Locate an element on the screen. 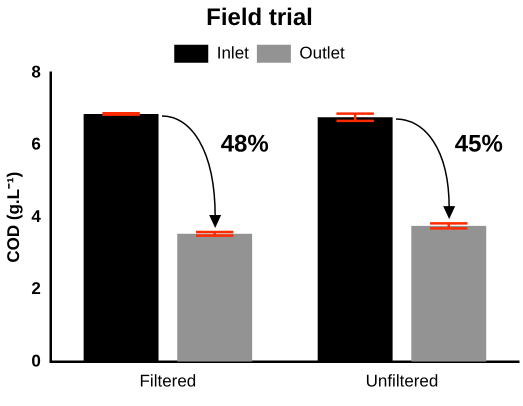 The height and width of the screenshot is (406, 523). y-tick-label: 4 is located at coordinates (36, 216).